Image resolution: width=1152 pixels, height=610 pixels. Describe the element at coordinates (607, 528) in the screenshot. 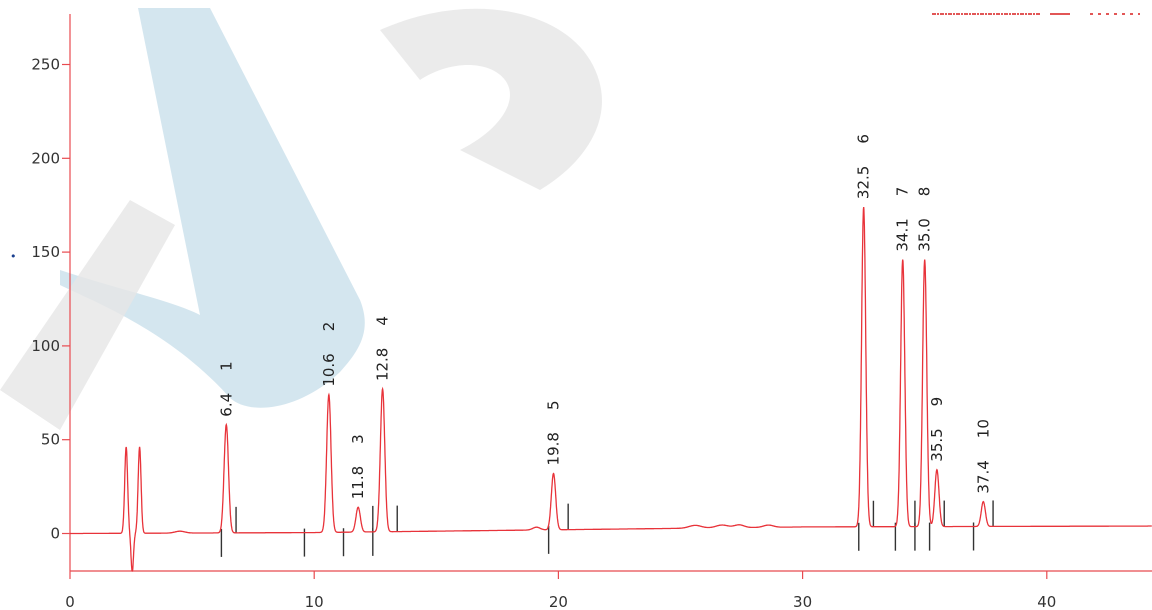

I see `integration-marks` at that location.